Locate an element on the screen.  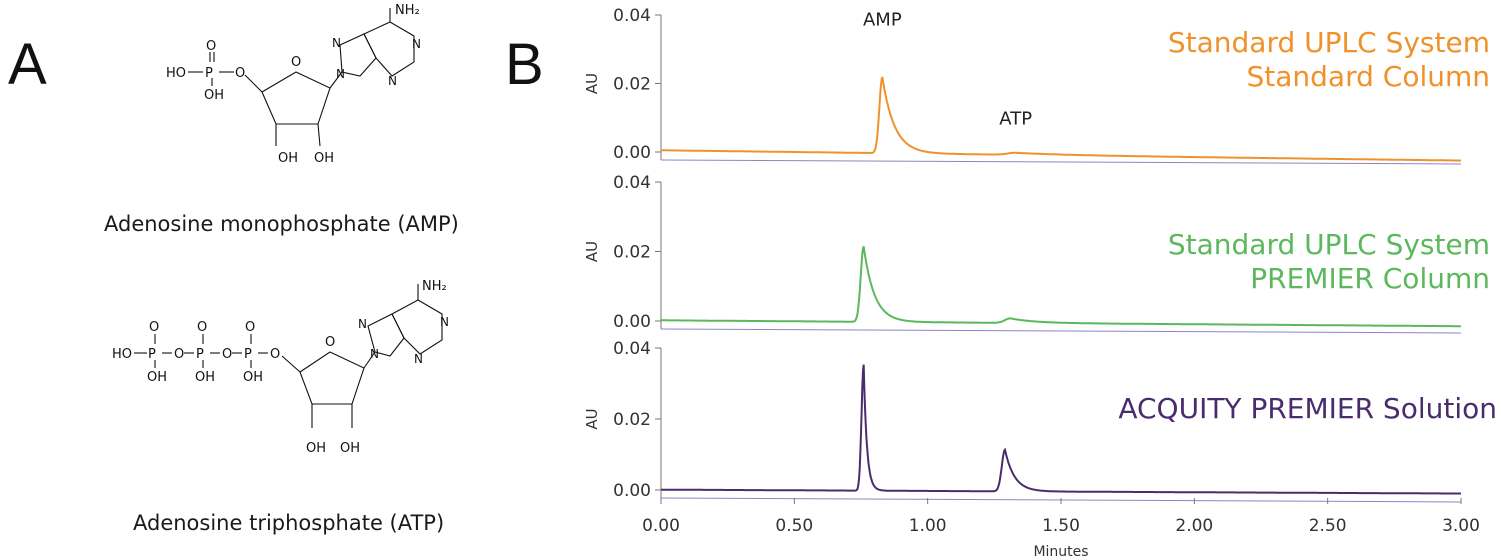
panel-a-label: A is located at coordinates (27, 64).